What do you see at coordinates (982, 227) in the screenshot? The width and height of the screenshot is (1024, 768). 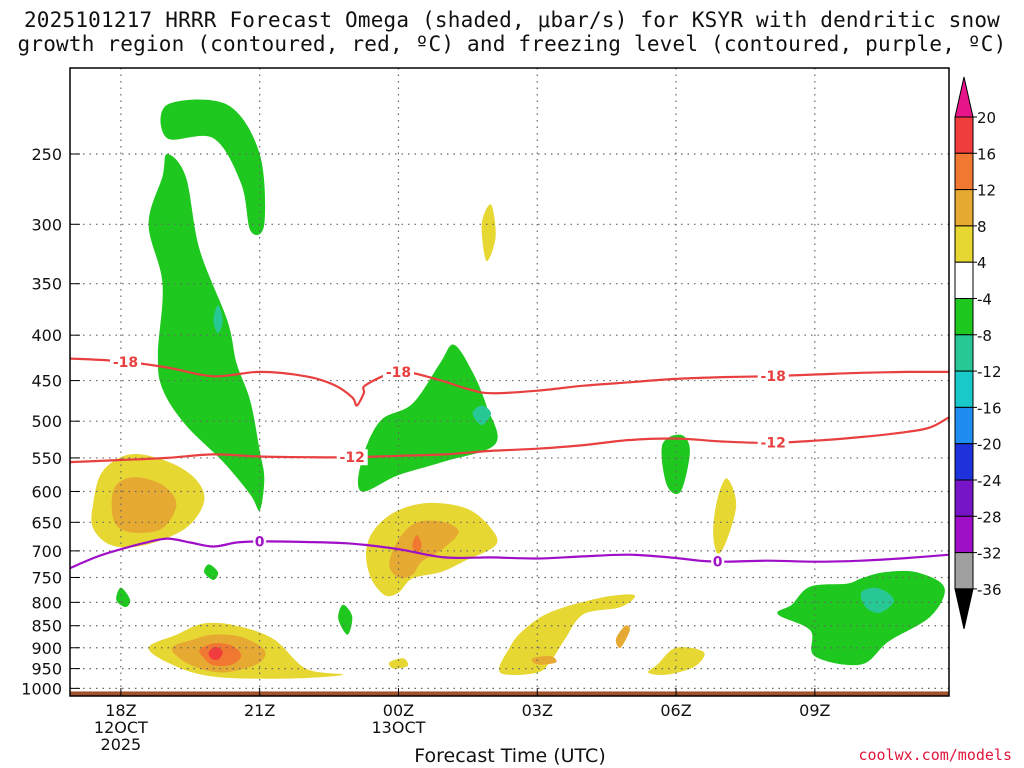 I see `colorbar-label-3: 8` at bounding box center [982, 227].